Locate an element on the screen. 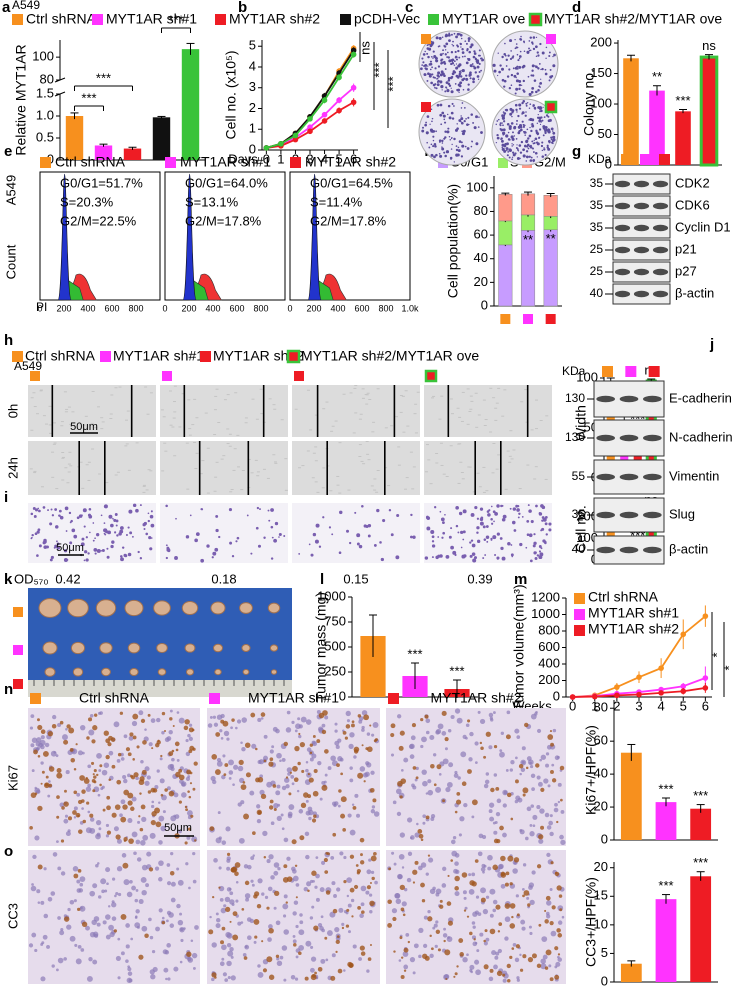  band is located at coordinates (660, 206).